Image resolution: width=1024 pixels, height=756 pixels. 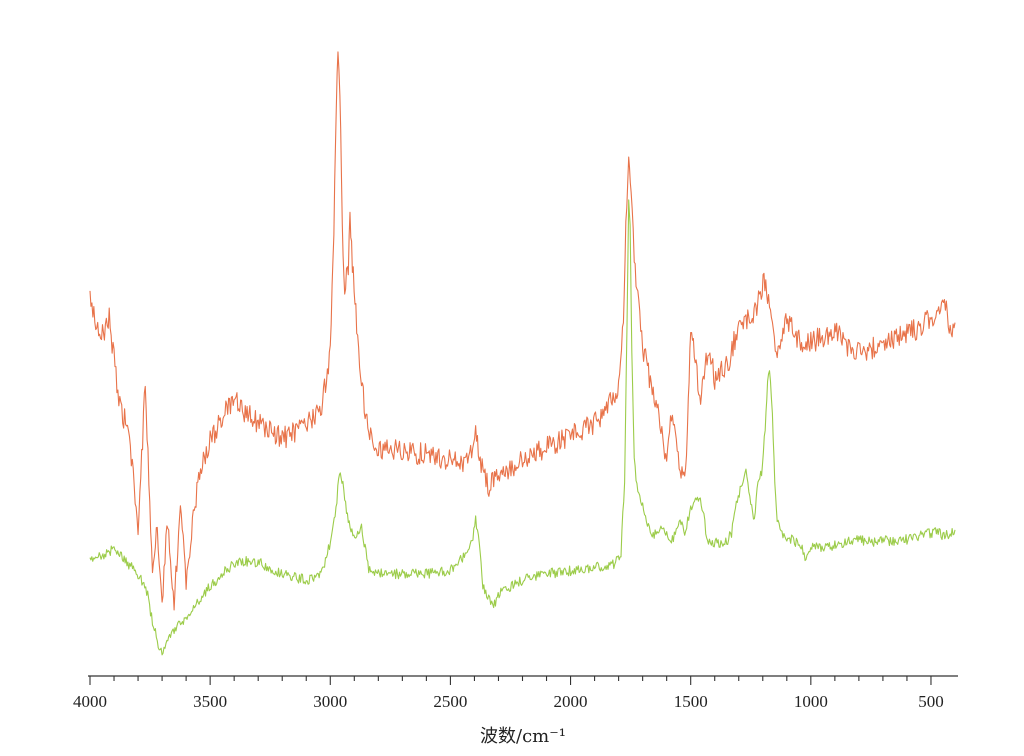 What do you see at coordinates (691, 701) in the screenshot?
I see `x-tick-label-1500: 1500` at bounding box center [691, 701].